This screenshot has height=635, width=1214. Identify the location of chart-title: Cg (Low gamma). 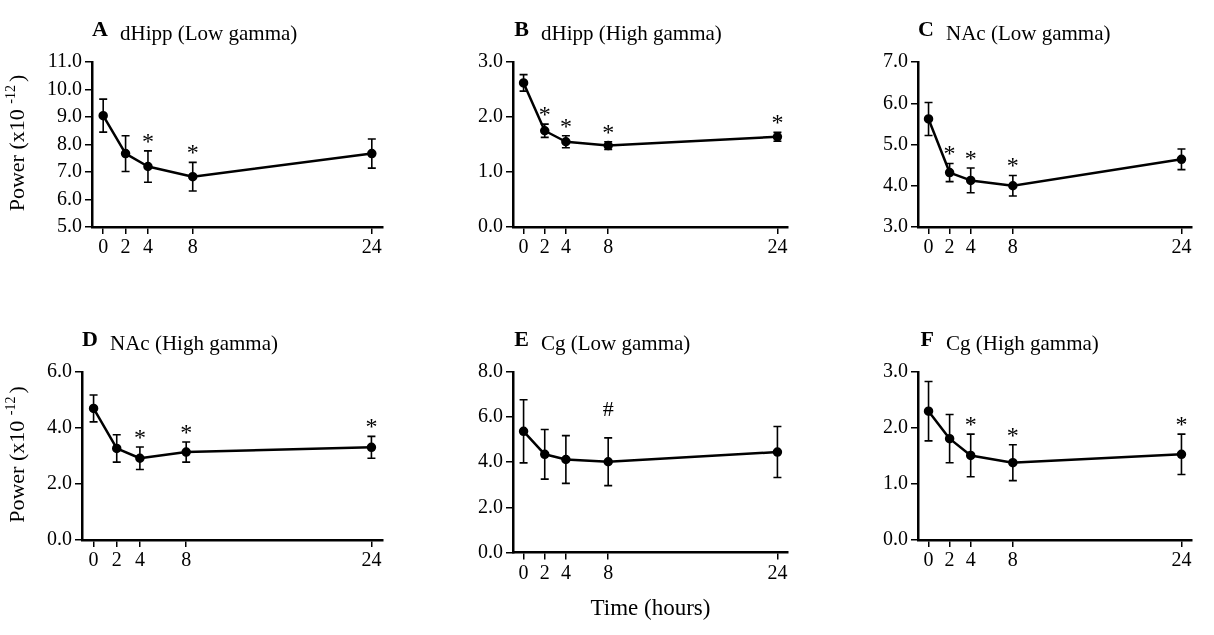
(616, 343).